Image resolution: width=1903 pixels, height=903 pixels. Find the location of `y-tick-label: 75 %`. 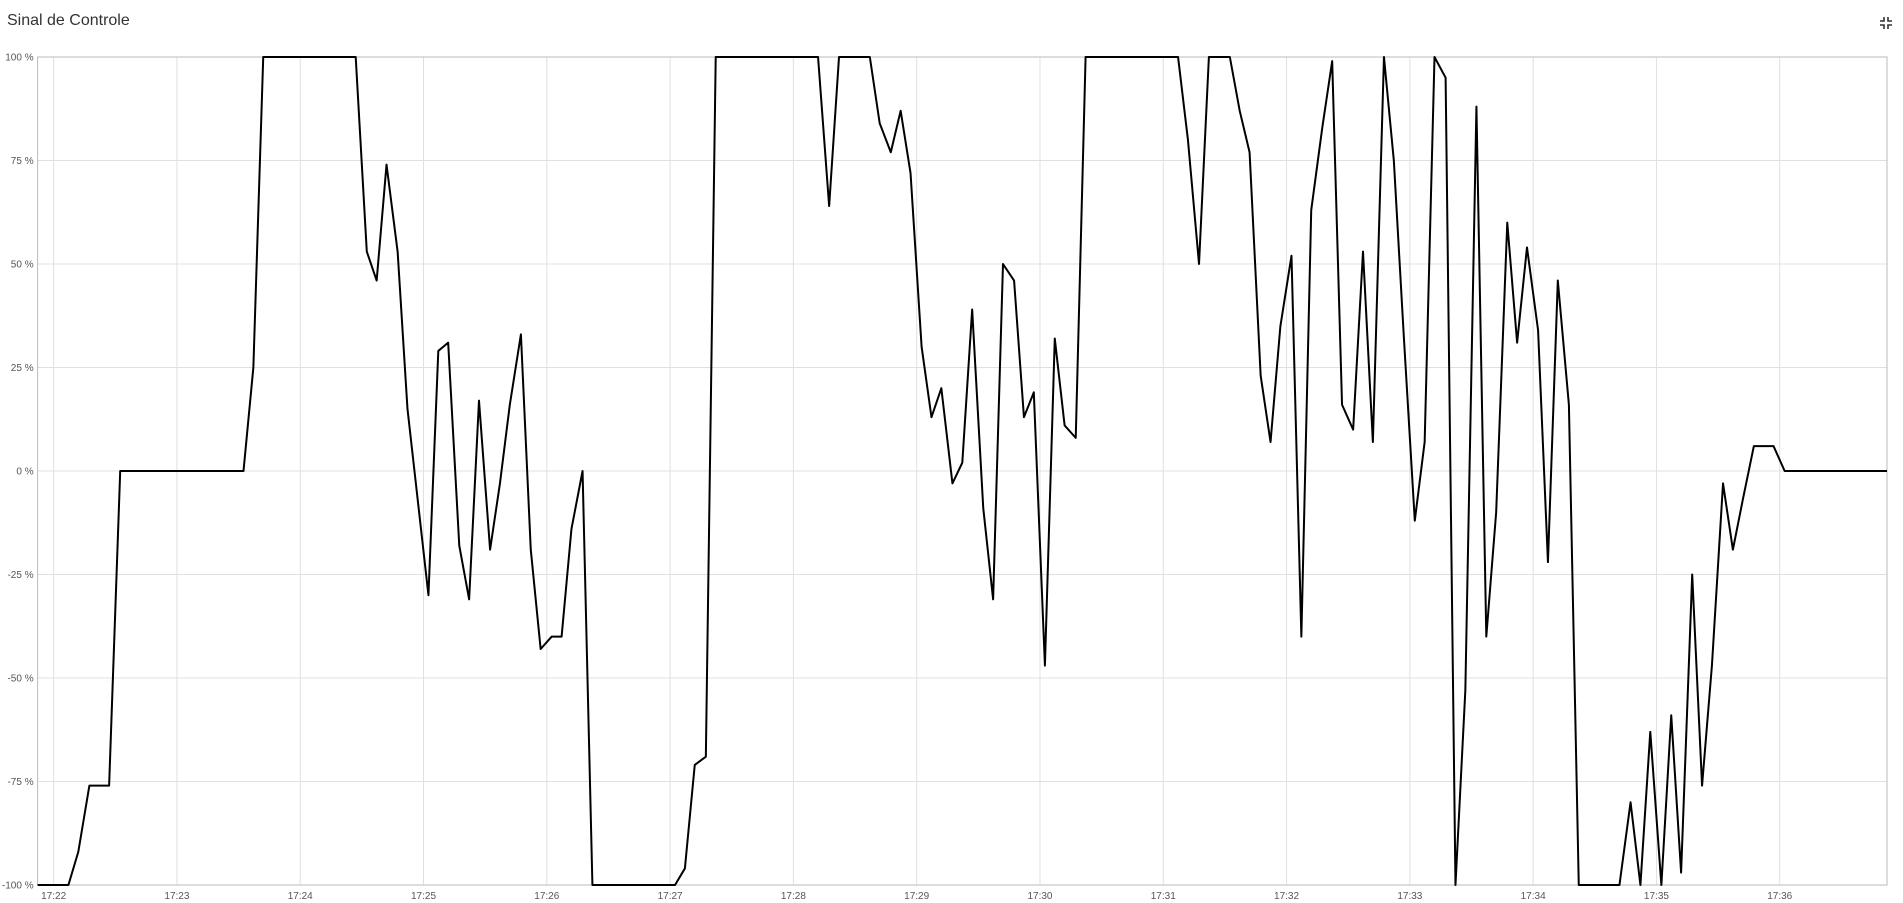

y-tick-label: 75 % is located at coordinates (22, 161).